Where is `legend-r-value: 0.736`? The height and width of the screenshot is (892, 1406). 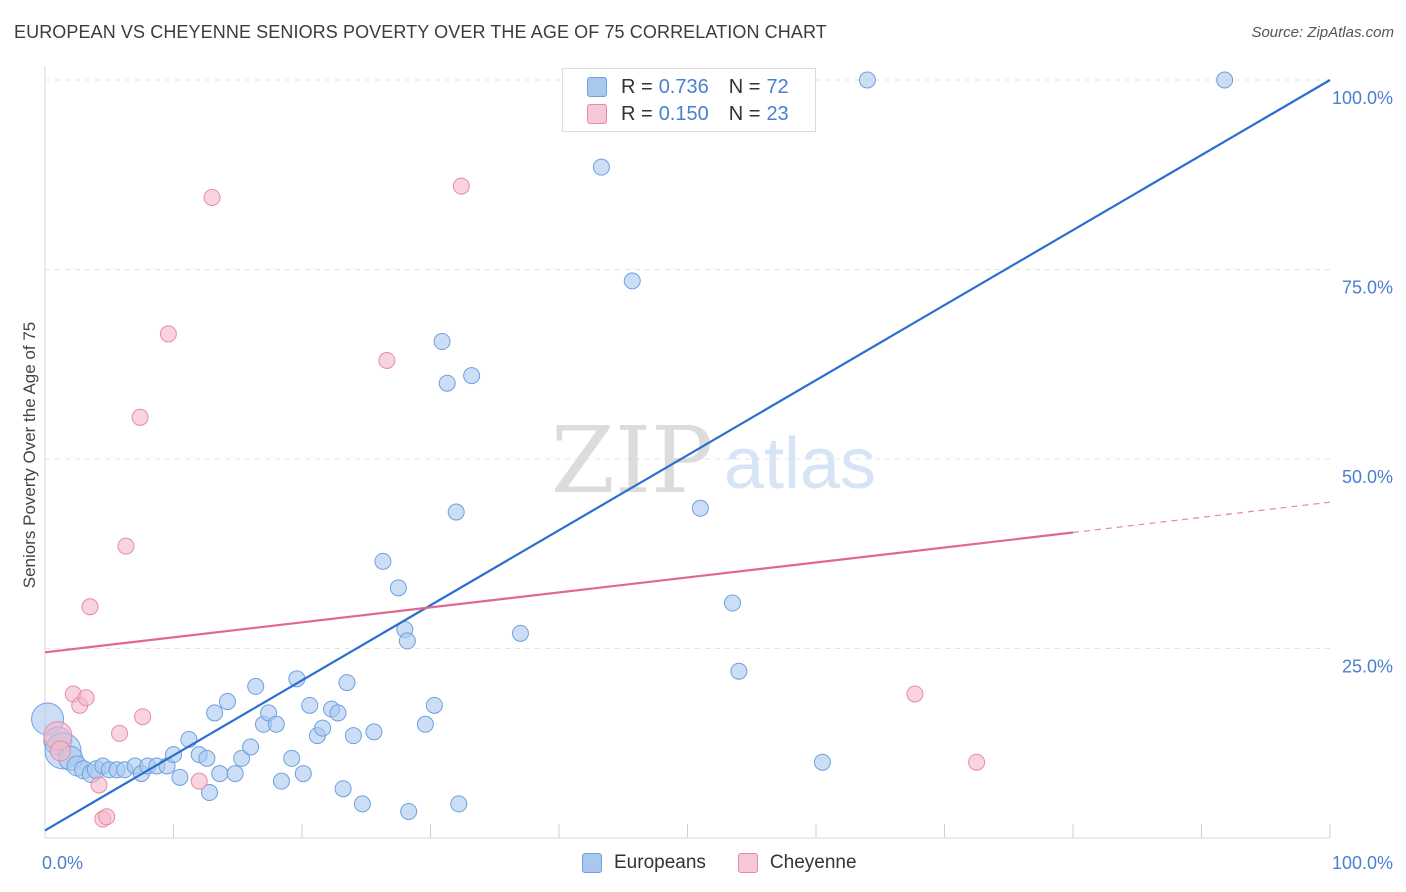 legend-r-value: 0.736 is located at coordinates (683, 86).